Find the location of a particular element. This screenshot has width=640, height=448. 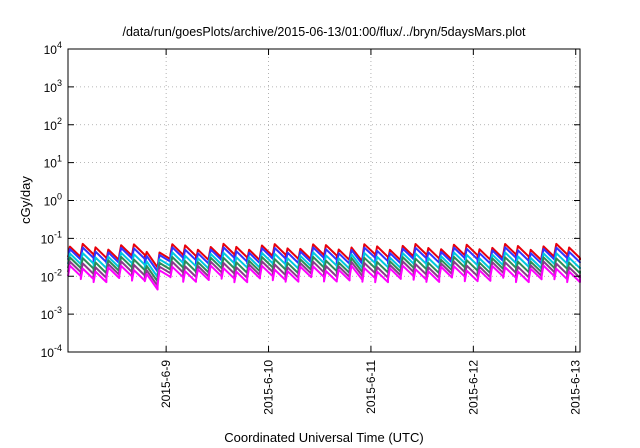

y-tick-label-exponent: -4 is located at coordinates (58, 348).